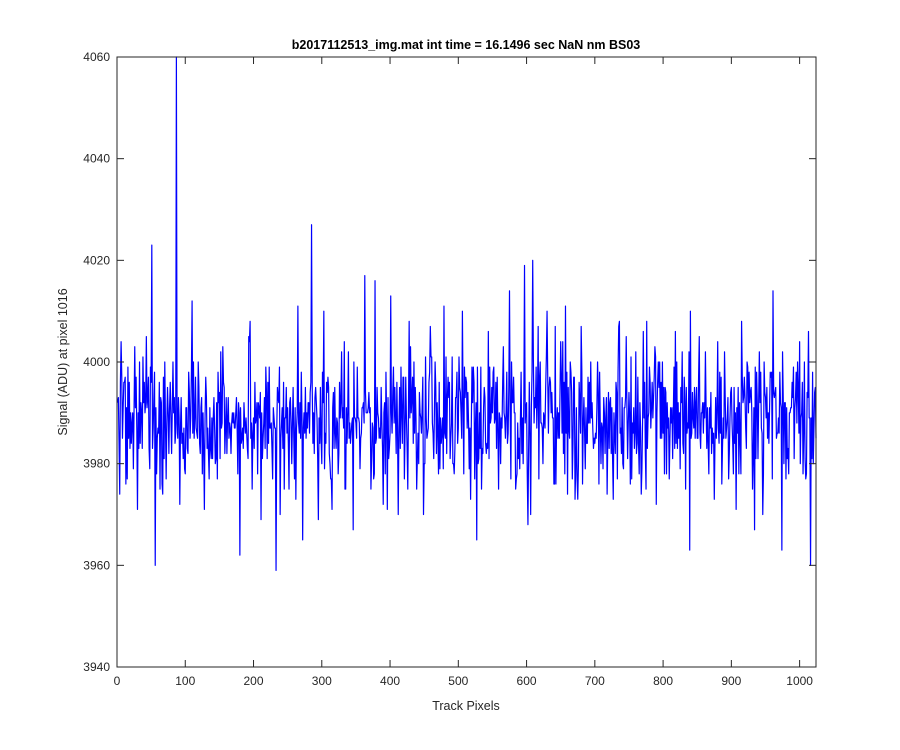 This screenshot has height=750, width=900. Describe the element at coordinates (527, 681) in the screenshot. I see `x-tick-label: 600` at that location.